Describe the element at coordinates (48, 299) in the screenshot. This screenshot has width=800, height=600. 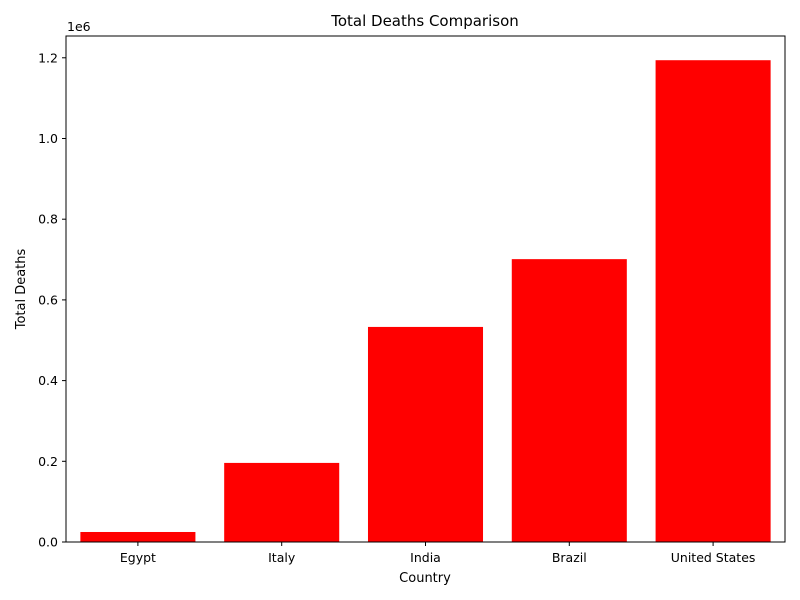
I see `y-tick-label: 0.6` at that location.